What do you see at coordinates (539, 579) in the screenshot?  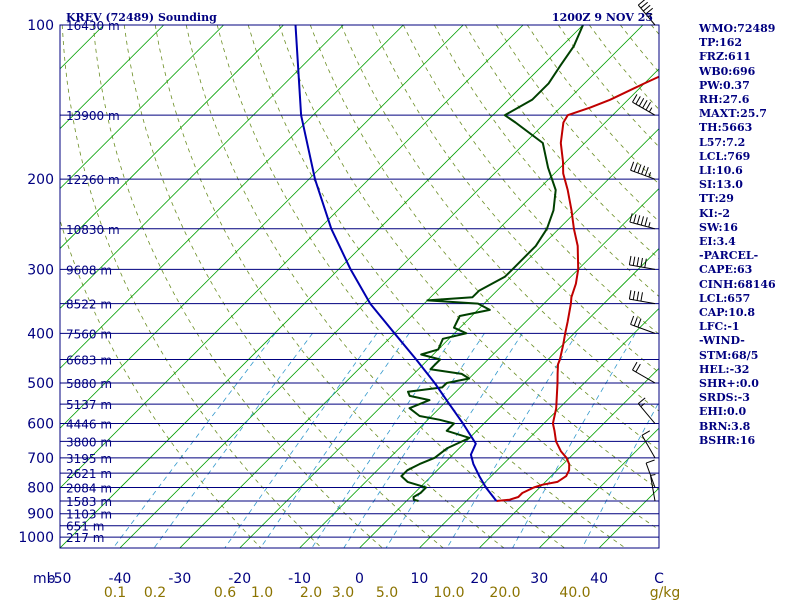 I see `temperature-tick-label: 30` at bounding box center [539, 579].